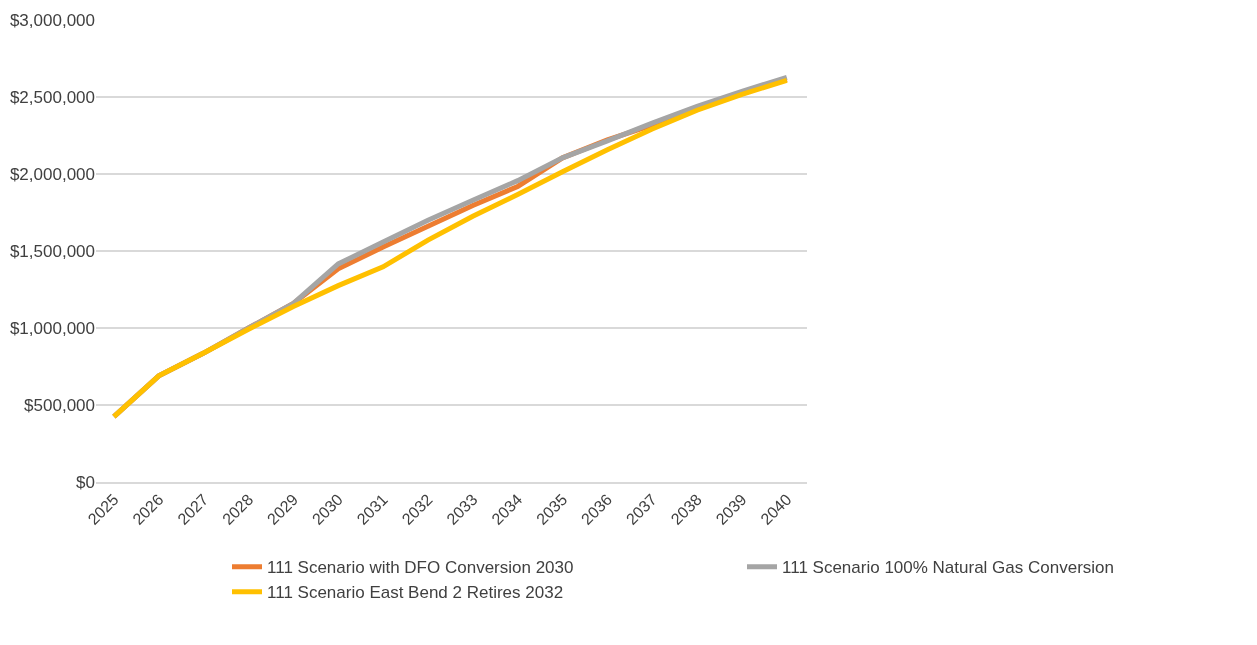 The height and width of the screenshot is (645, 1257). What do you see at coordinates (59, 405) in the screenshot?
I see `y-tick-label: $500,000` at bounding box center [59, 405].